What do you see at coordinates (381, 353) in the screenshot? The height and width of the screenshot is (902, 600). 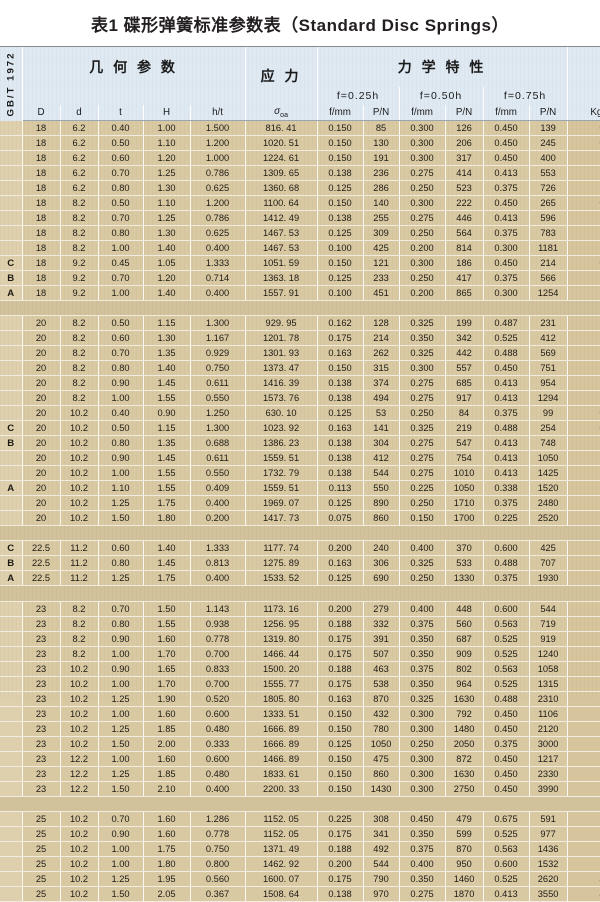 I see `cell-p1: 262` at bounding box center [381, 353].